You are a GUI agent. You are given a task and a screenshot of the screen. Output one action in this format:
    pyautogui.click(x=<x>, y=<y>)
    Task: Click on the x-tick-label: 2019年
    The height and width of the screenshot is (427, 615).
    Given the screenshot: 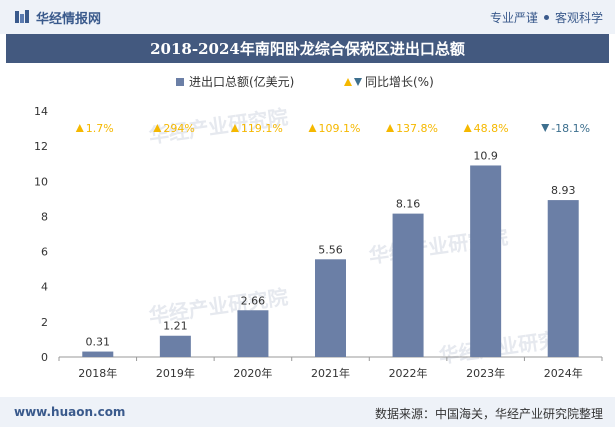 What is the action you would take?
    pyautogui.click(x=175, y=373)
    